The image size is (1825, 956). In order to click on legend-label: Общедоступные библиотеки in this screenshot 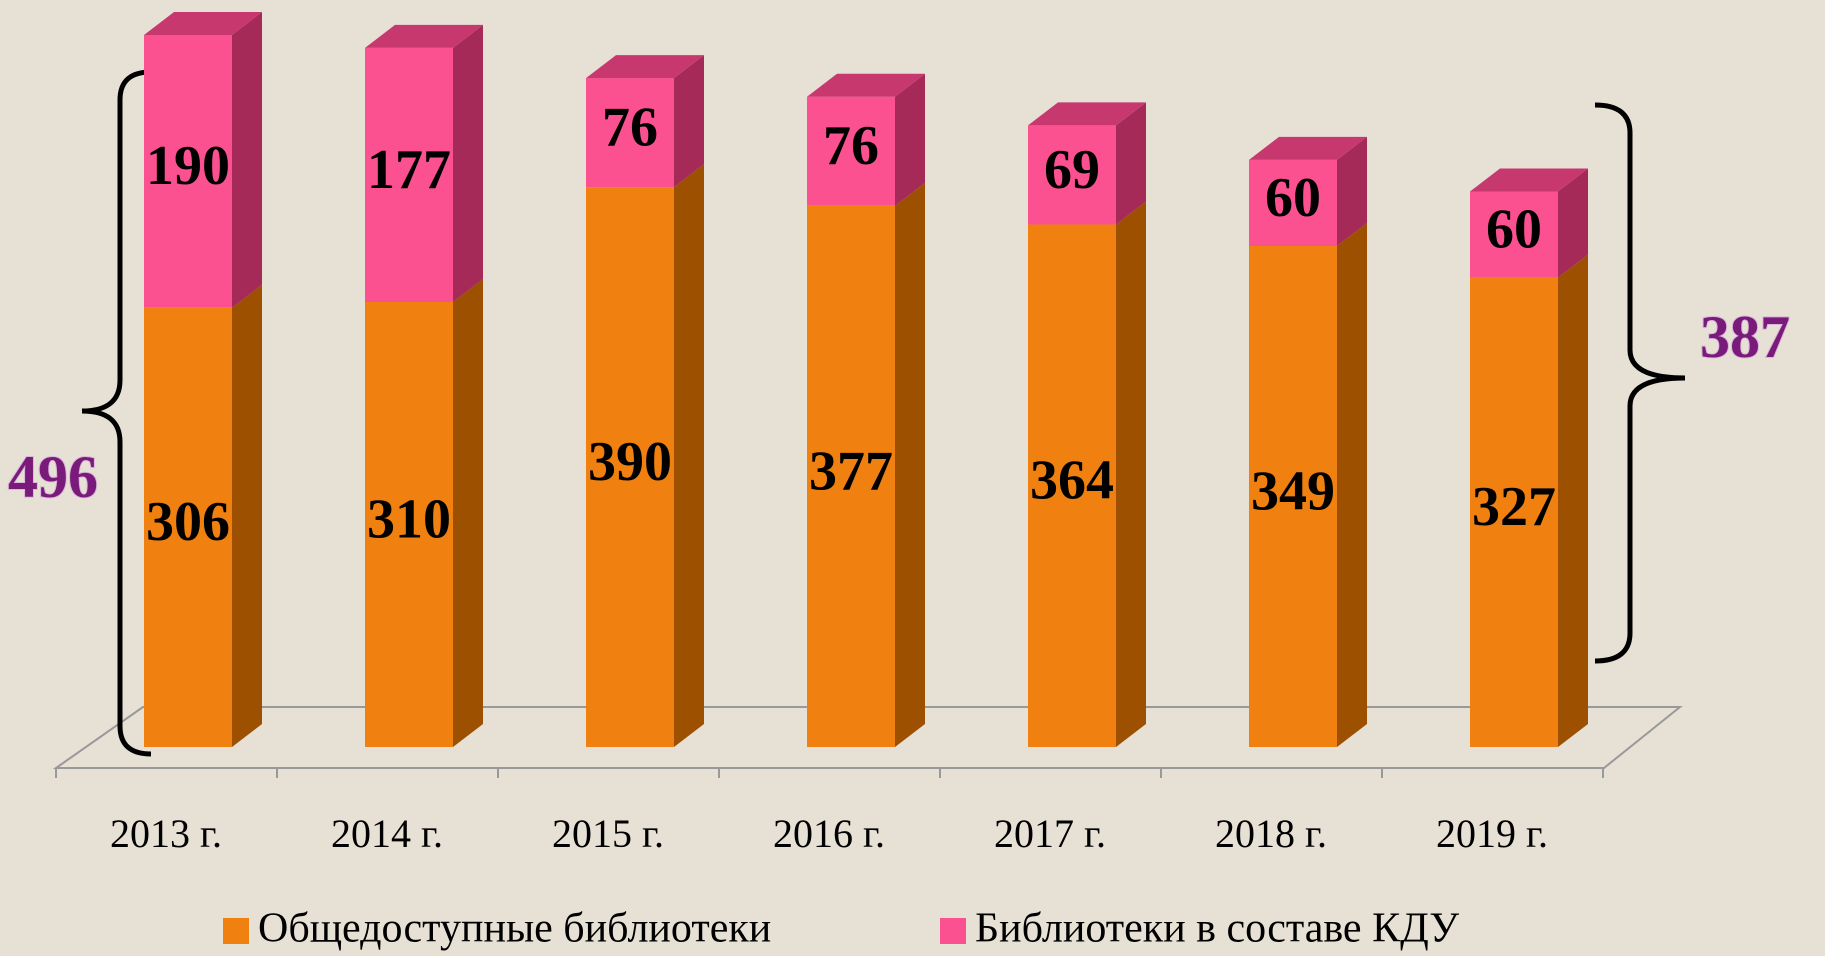, I will do `click(514, 929)`.